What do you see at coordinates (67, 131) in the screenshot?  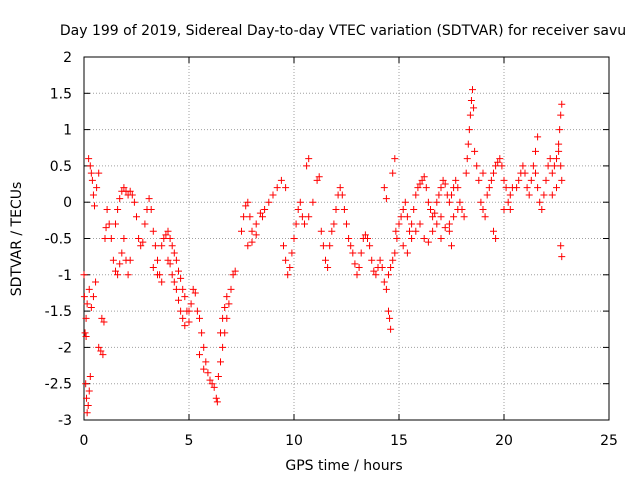 I see `y-tick-label: 1` at bounding box center [67, 131].